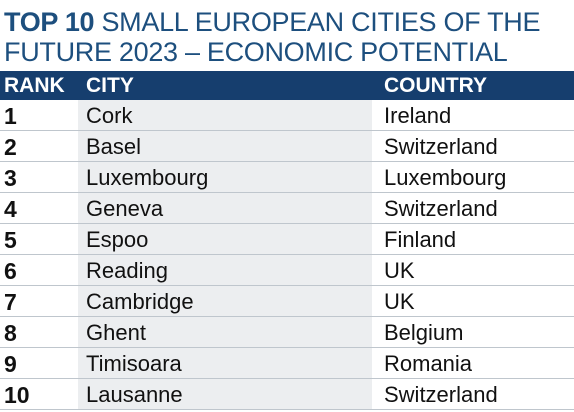 This screenshot has width=574, height=412. Describe the element at coordinates (49, 22) in the screenshot. I see `title-emphasis: TOP 10` at that location.